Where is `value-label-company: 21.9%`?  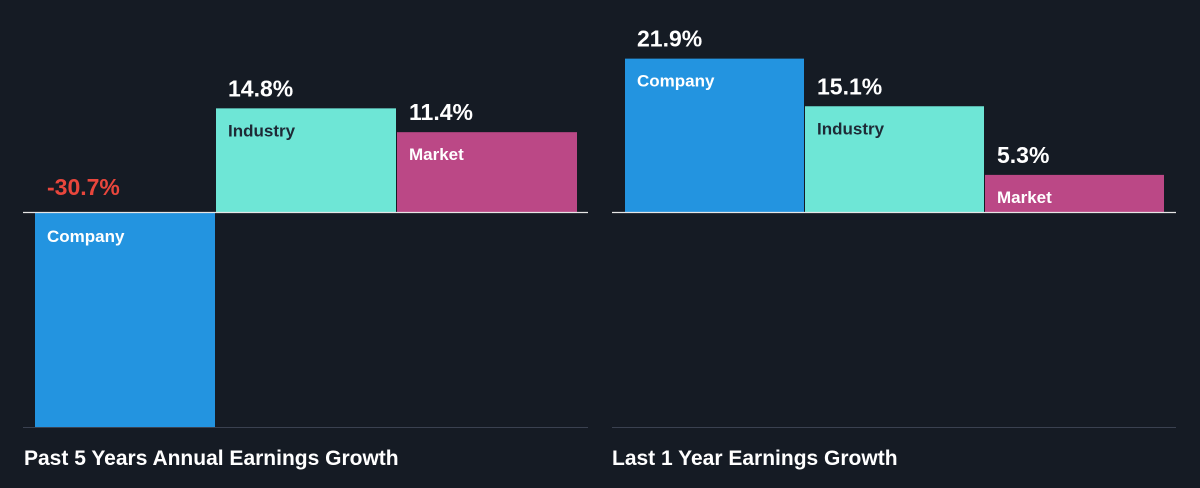 value-label-company: 21.9% is located at coordinates (669, 39).